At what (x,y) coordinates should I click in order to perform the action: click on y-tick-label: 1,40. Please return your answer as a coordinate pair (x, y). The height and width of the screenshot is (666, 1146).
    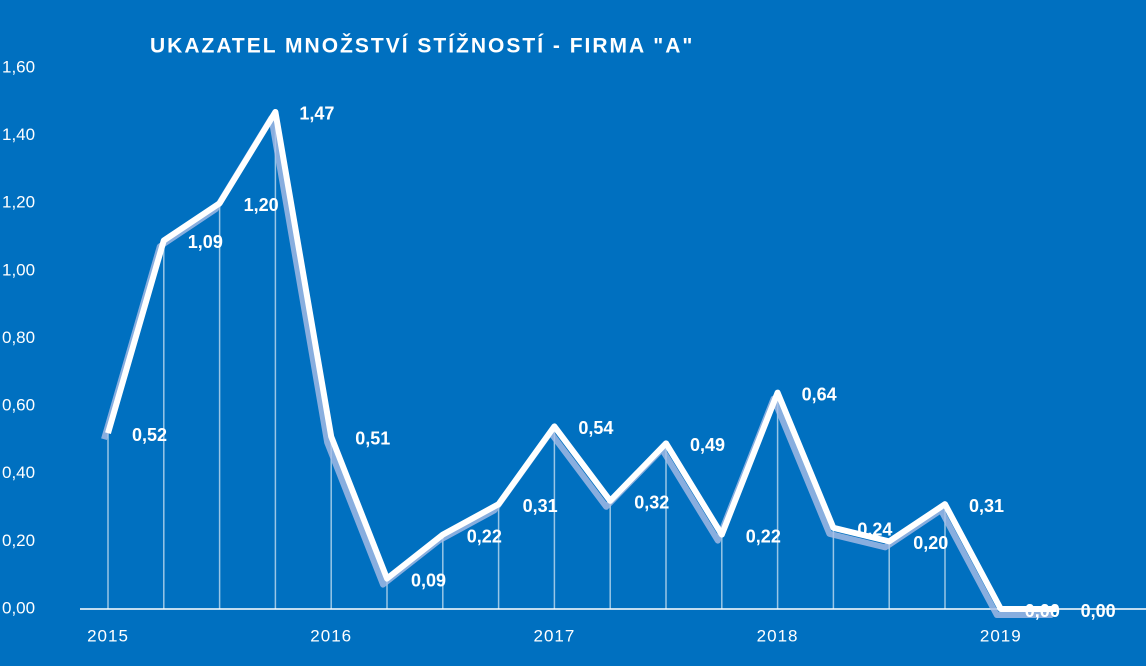
    Looking at the image, I should click on (18, 134).